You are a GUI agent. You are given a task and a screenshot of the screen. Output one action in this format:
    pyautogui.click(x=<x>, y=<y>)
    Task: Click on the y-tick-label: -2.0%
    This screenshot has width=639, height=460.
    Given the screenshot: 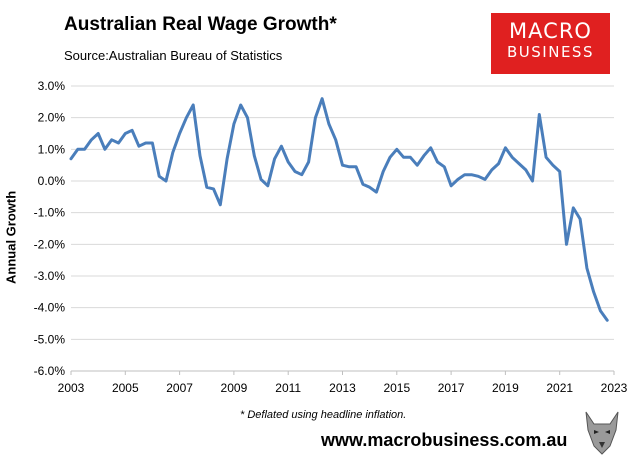 What is the action you would take?
    pyautogui.click(x=50, y=244)
    